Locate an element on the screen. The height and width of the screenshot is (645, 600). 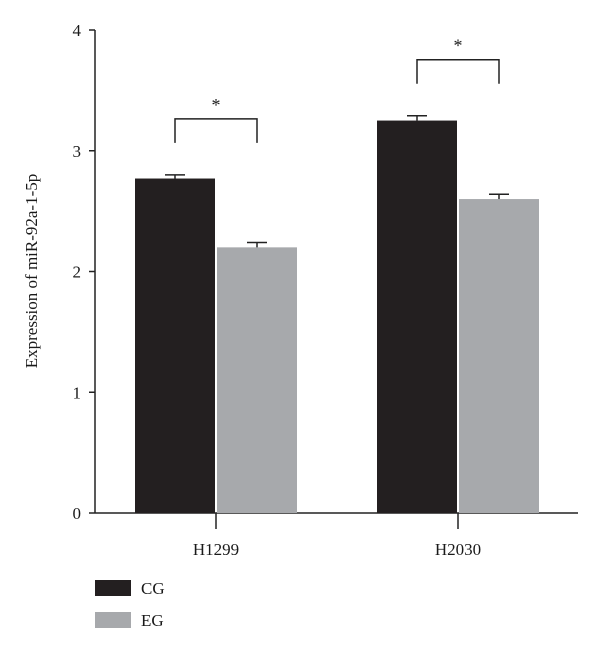
legend: CG EG is located at coordinates (130, 604).